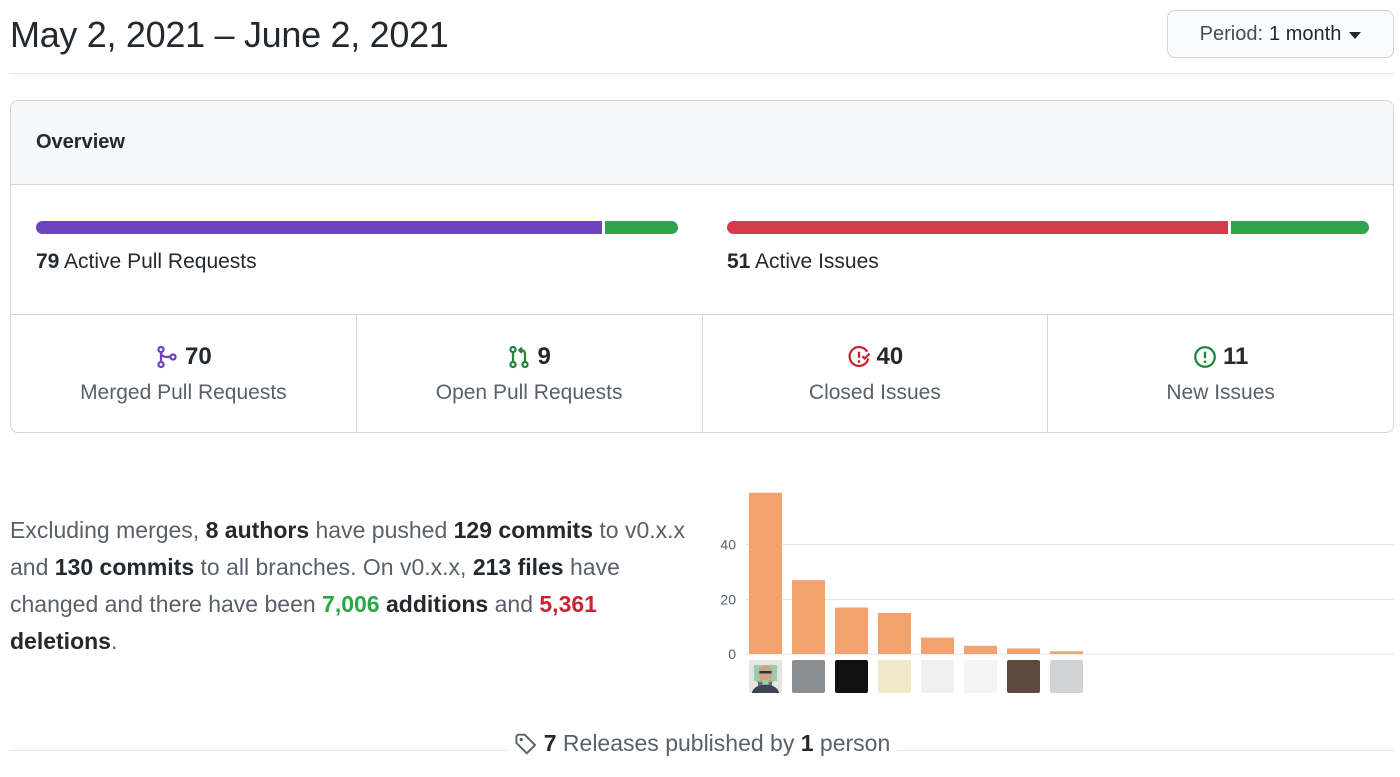 This screenshot has width=1400, height=777. What do you see at coordinates (544, 356) in the screenshot?
I see `open-pr-value: 9` at bounding box center [544, 356].